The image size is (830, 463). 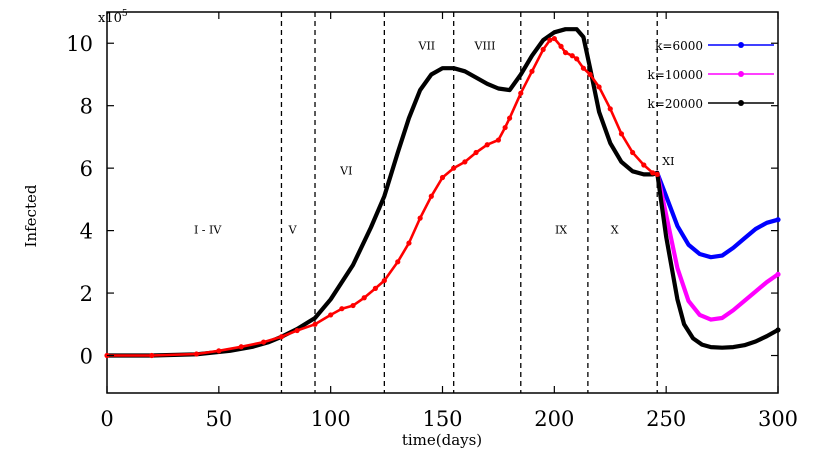 What do you see at coordinates (31, 215) in the screenshot?
I see `y-axis-title: Infected` at bounding box center [31, 215].